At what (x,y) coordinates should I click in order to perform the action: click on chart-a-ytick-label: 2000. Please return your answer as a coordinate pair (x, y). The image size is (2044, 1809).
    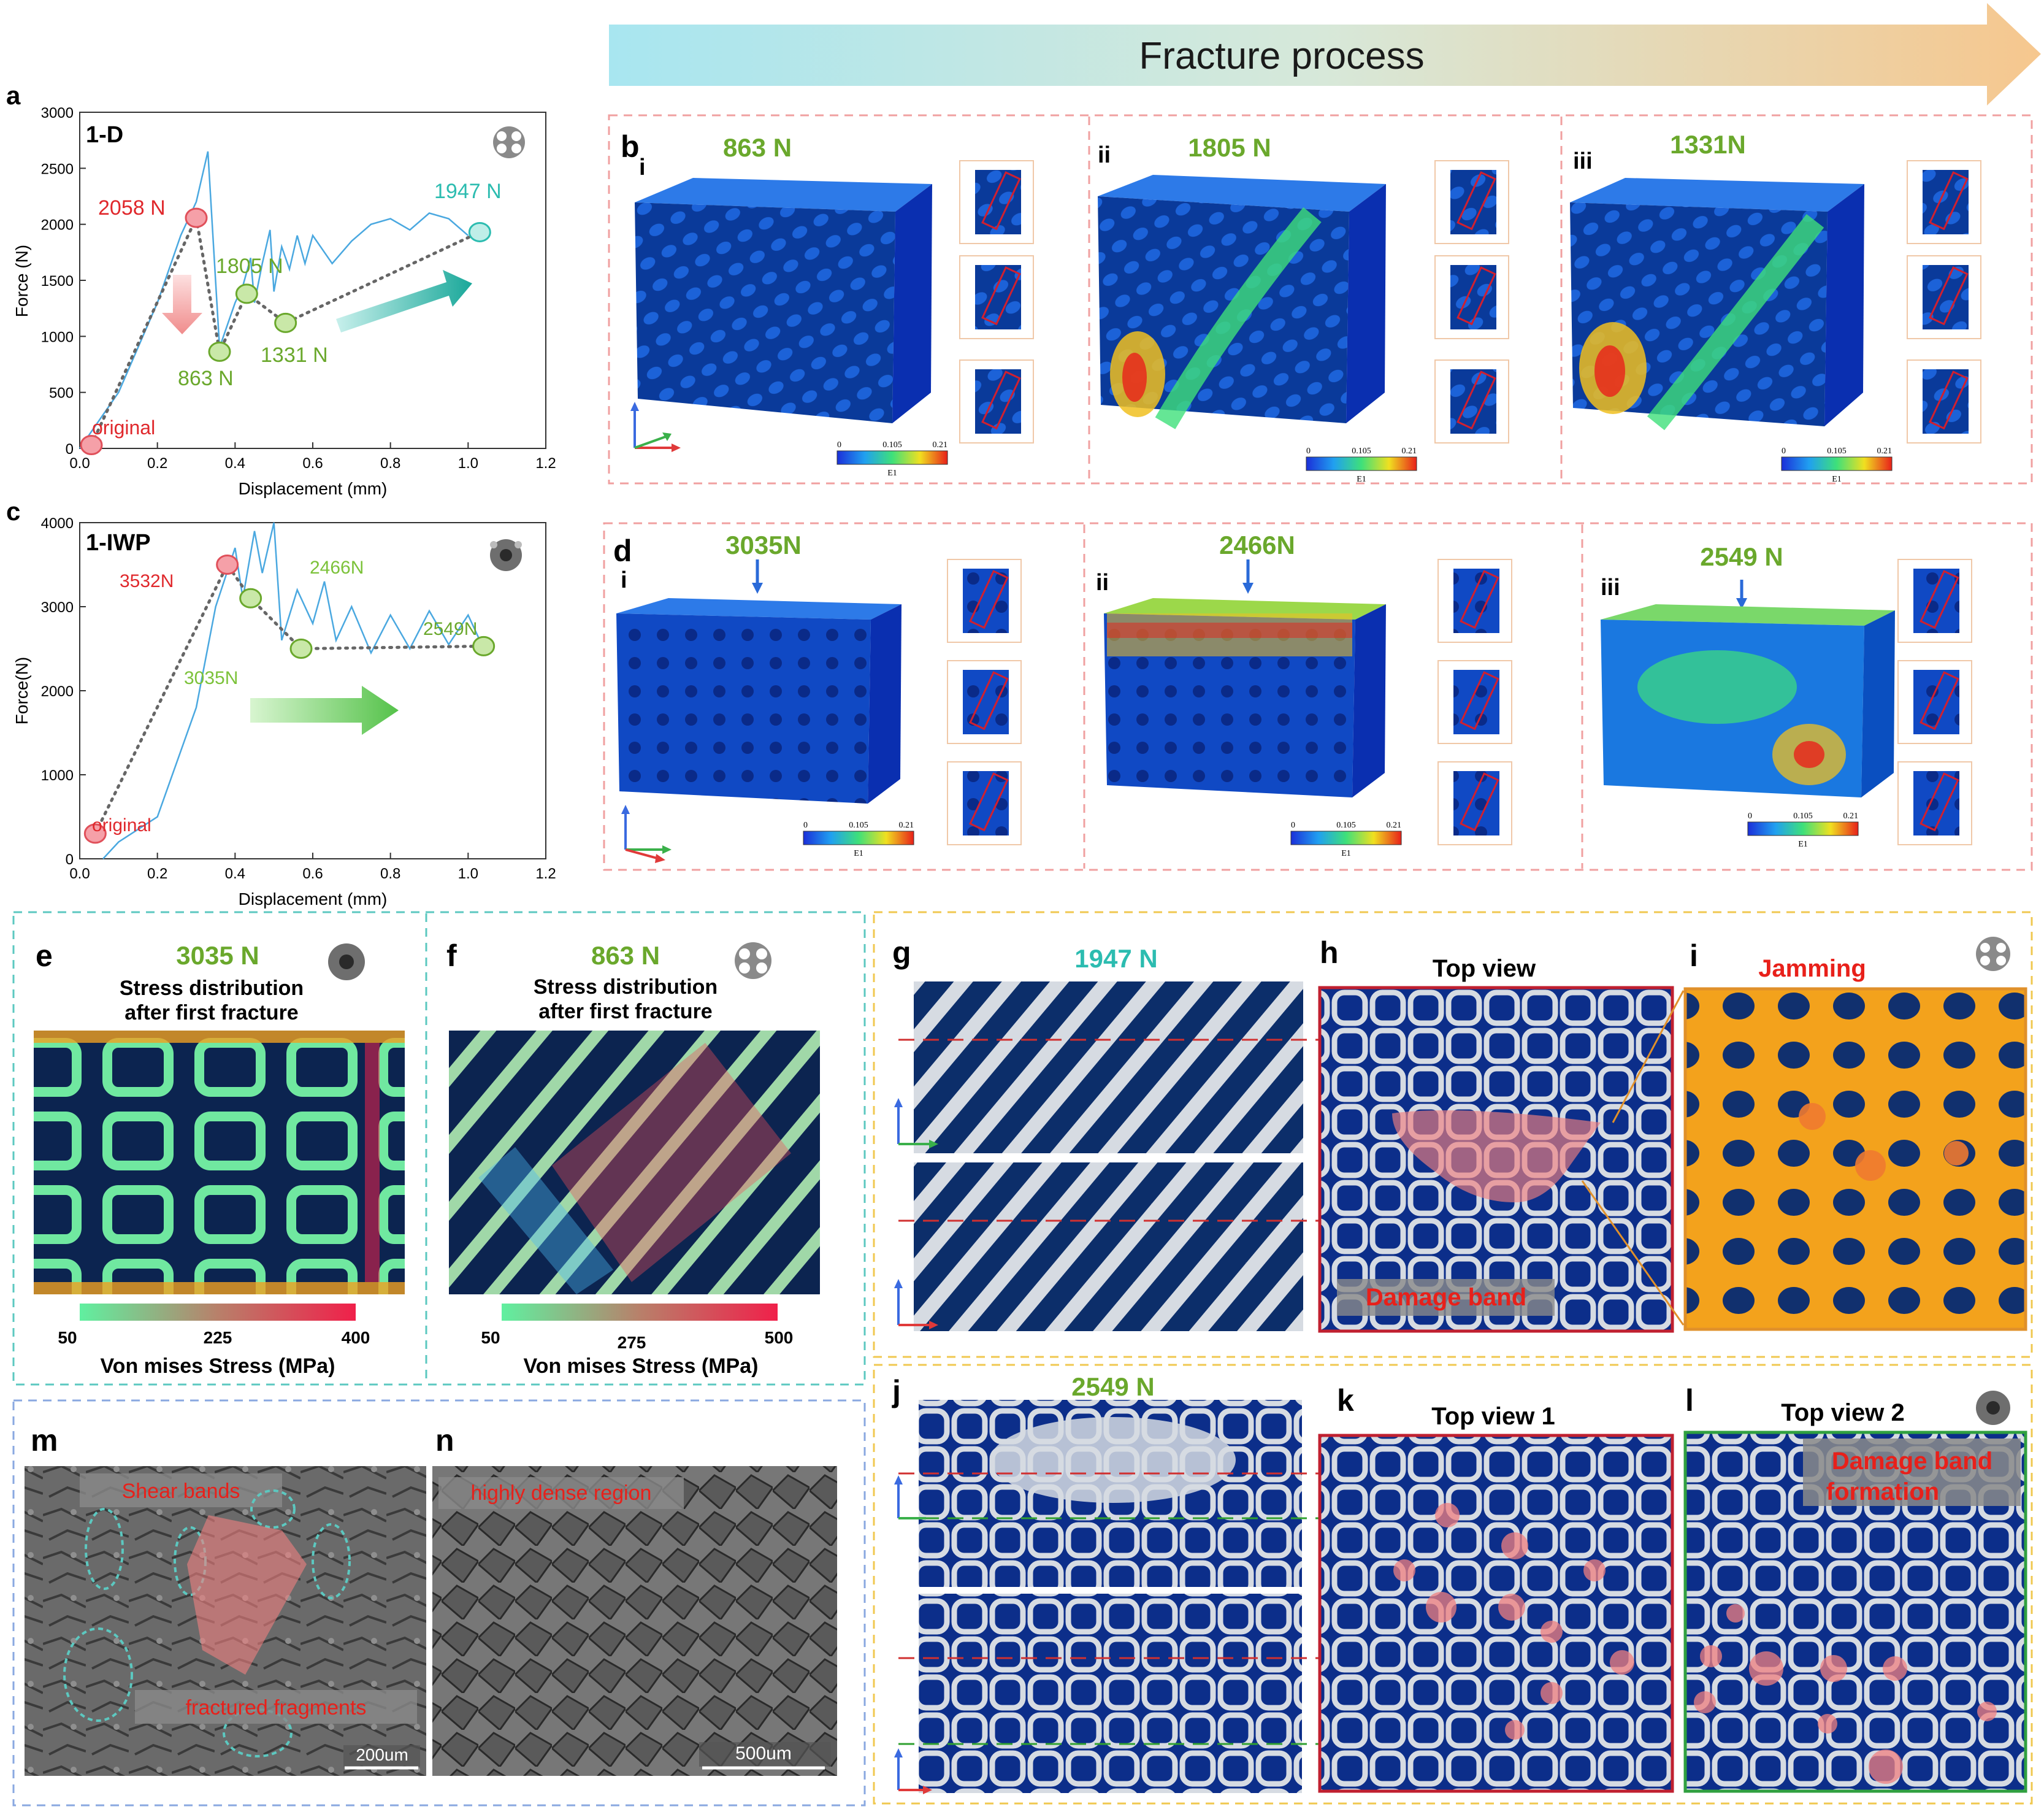
    Looking at the image, I should click on (58, 226).